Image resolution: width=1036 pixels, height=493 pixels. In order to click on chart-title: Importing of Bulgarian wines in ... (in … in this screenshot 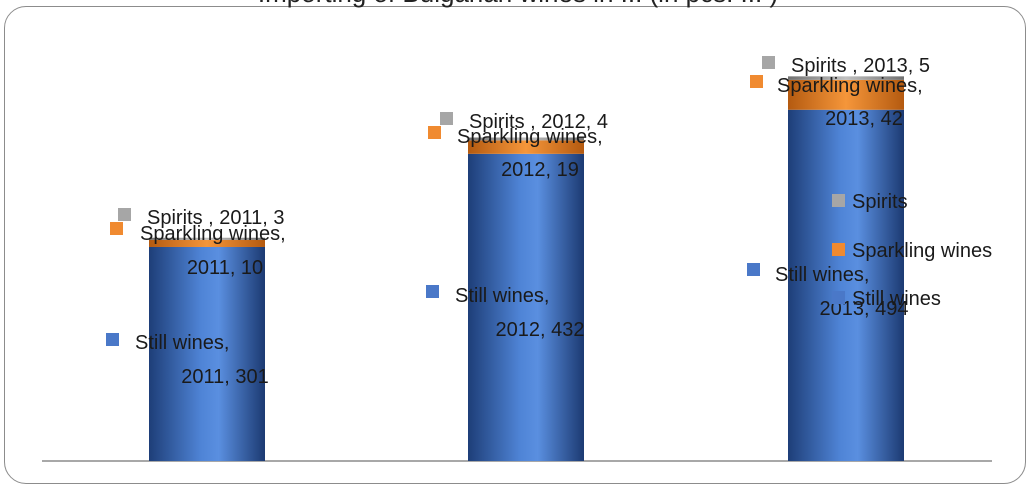, I will do `click(518, 4)`.